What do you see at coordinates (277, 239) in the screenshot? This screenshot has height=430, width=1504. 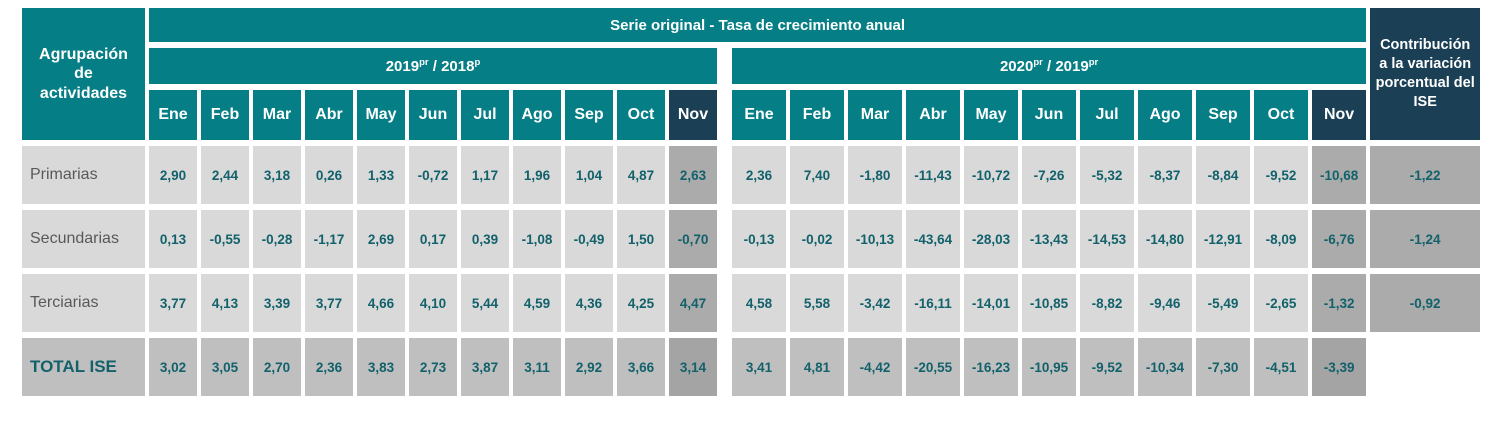 I see `data-cell-secundarias-2019-mar: -0,28` at bounding box center [277, 239].